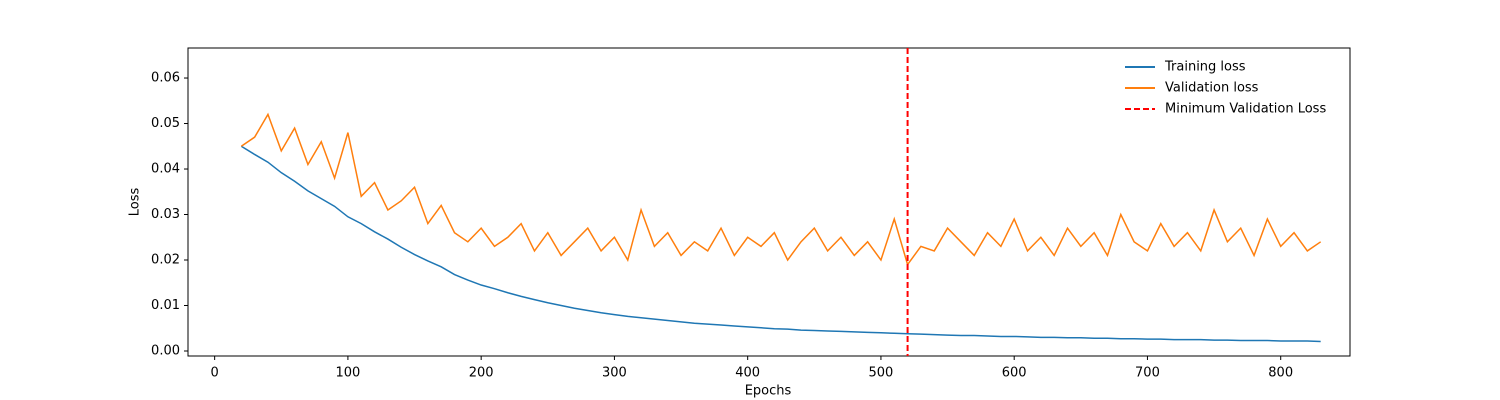 This screenshot has height=400, width=1500. What do you see at coordinates (165, 305) in the screenshot?
I see `y-tick-label: 0.01` at bounding box center [165, 305].